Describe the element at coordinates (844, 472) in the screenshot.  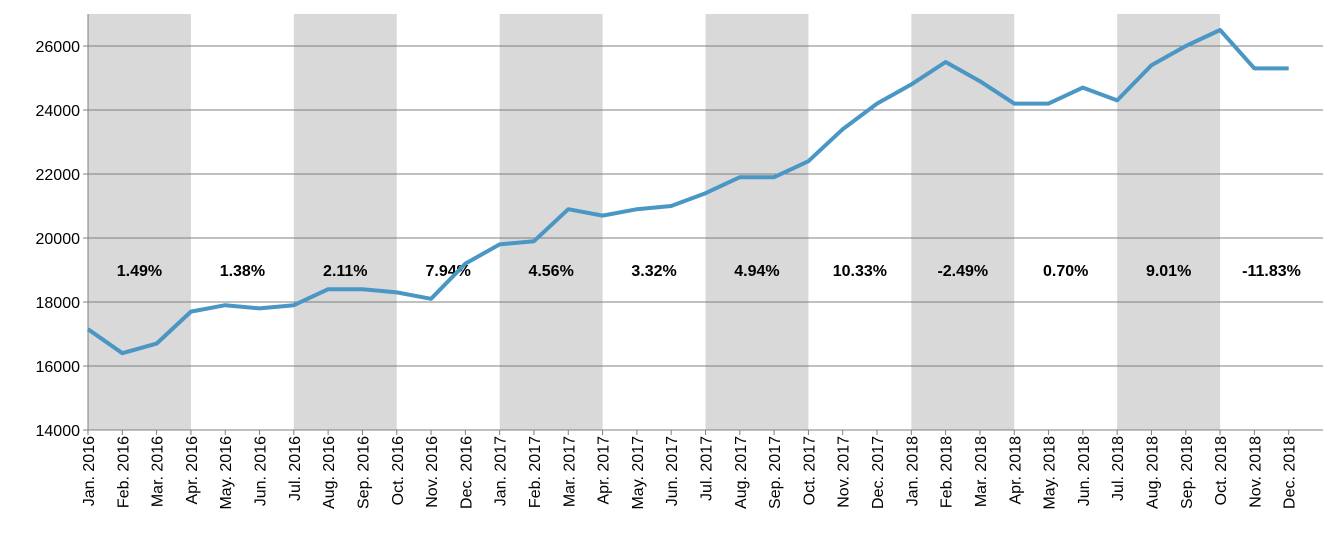
I see `x-tick-label: Nov. 2017` at that location.